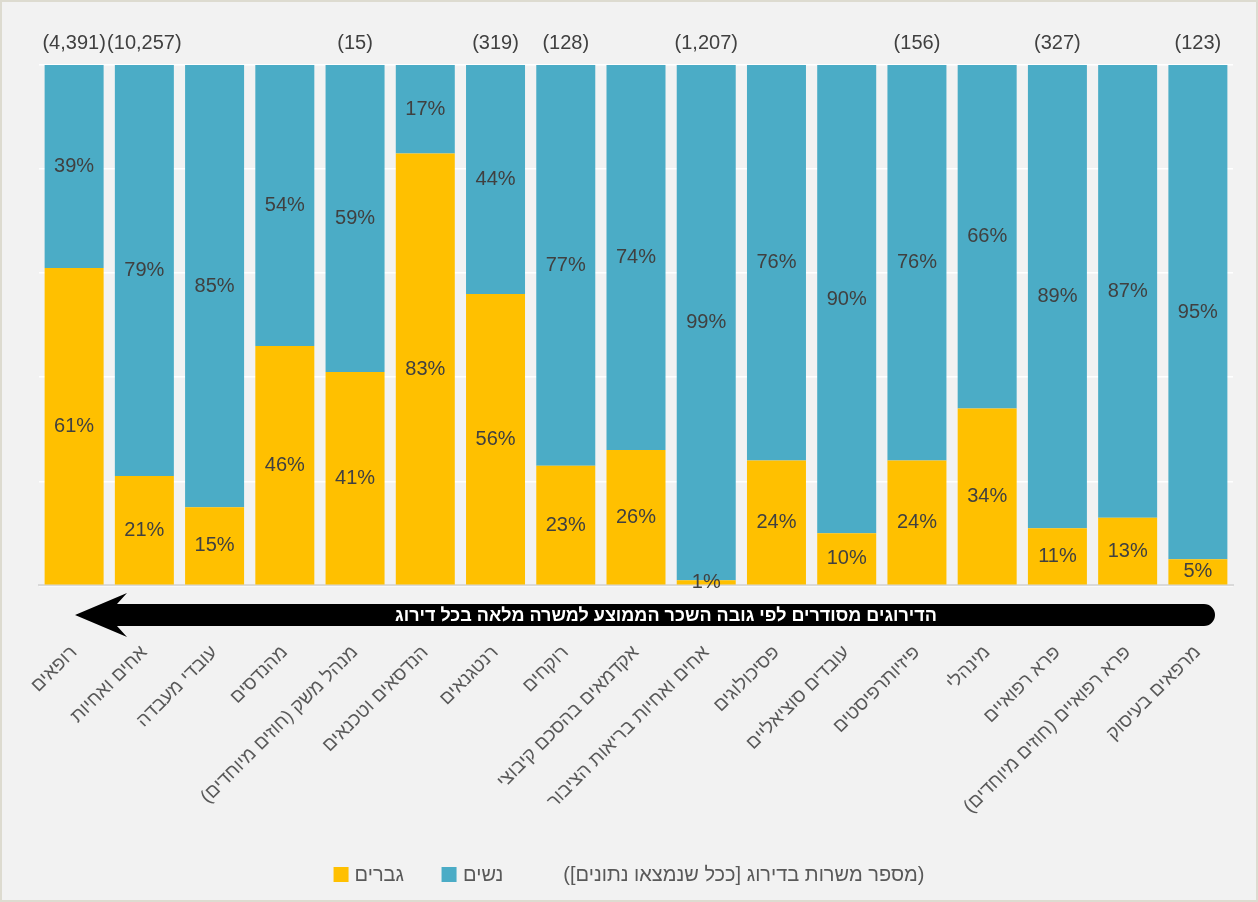  I want to click on data-label: 56%, so click(495, 437).